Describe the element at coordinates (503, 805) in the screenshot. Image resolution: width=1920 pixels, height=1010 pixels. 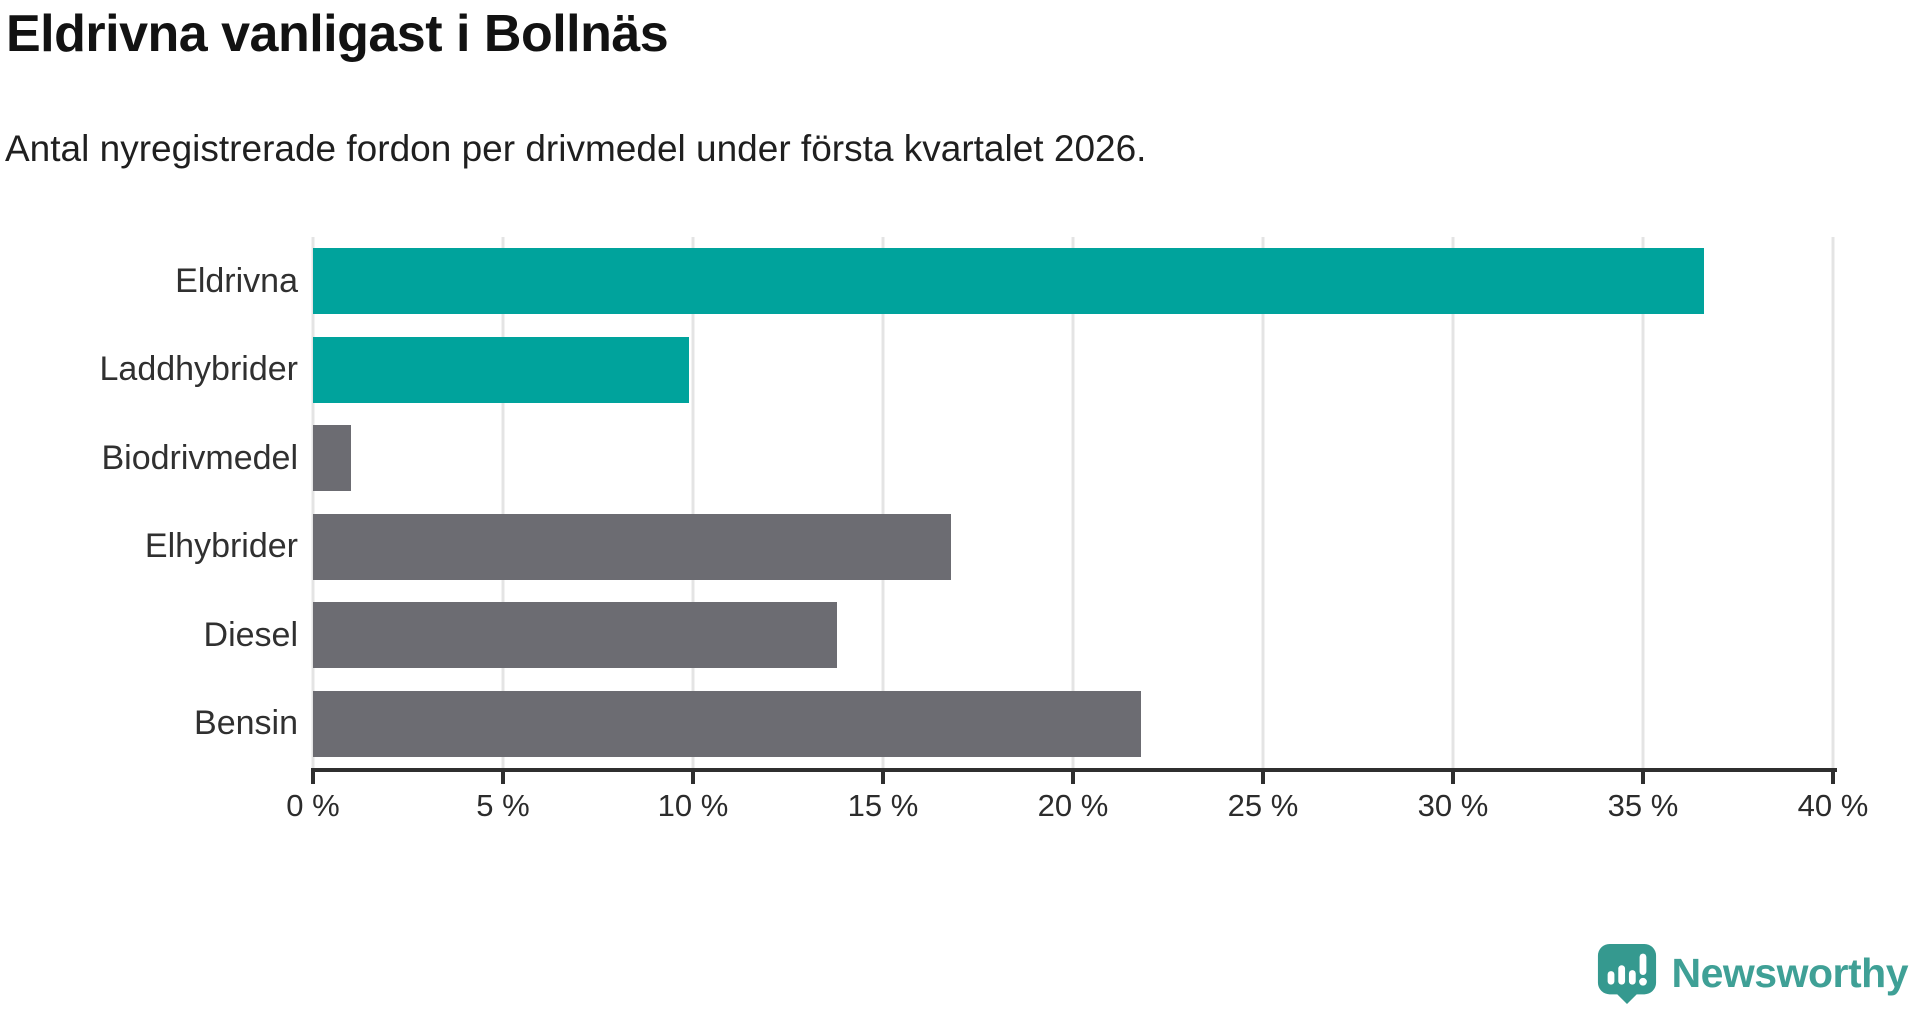
I see `x-tick-label: 5 %` at that location.